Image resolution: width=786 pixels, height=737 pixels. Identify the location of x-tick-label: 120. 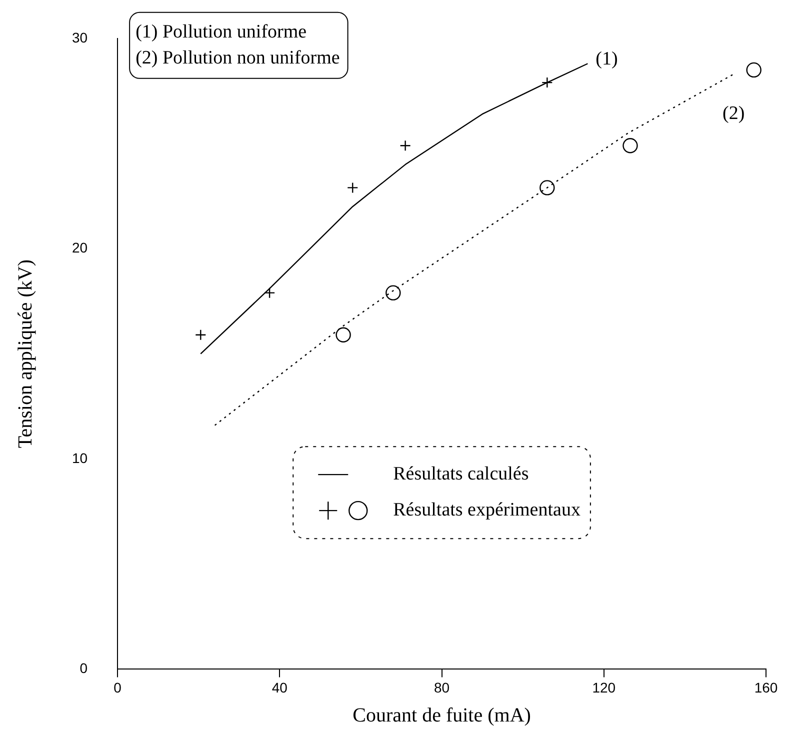
(604, 687).